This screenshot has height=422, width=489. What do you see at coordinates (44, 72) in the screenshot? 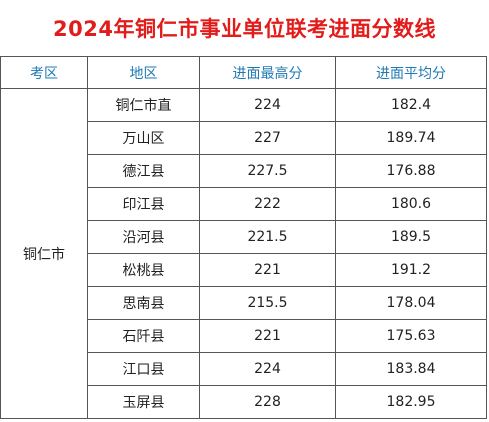
I see `header-zone: 考区` at bounding box center [44, 72].